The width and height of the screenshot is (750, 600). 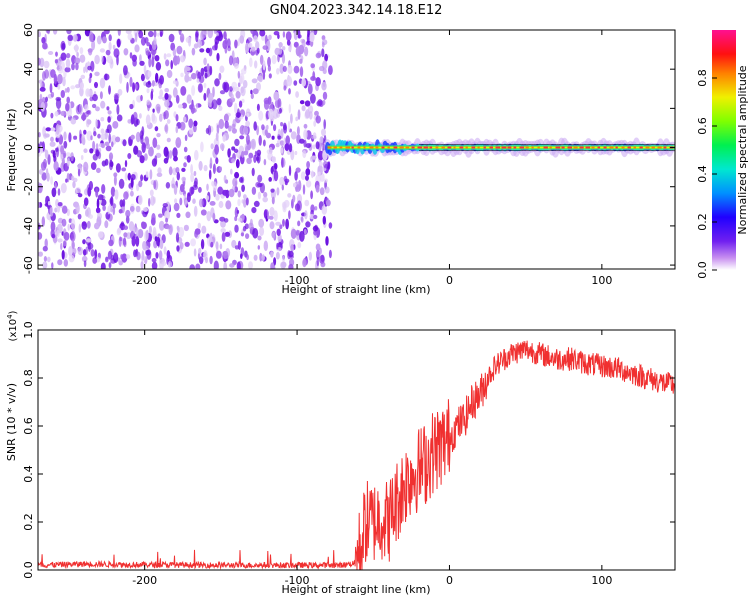 I want to click on spectrogram-signal-band, so click(x=499, y=147).